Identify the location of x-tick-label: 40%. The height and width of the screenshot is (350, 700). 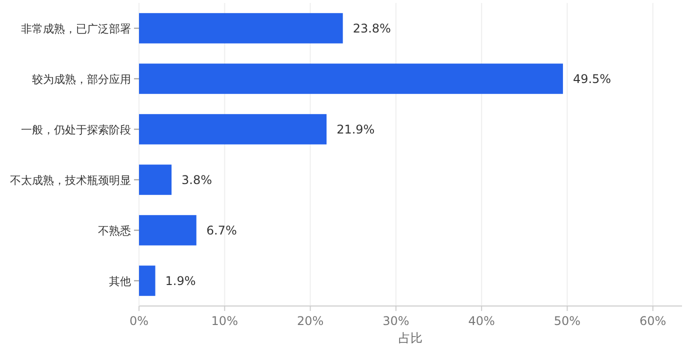
(481, 321).